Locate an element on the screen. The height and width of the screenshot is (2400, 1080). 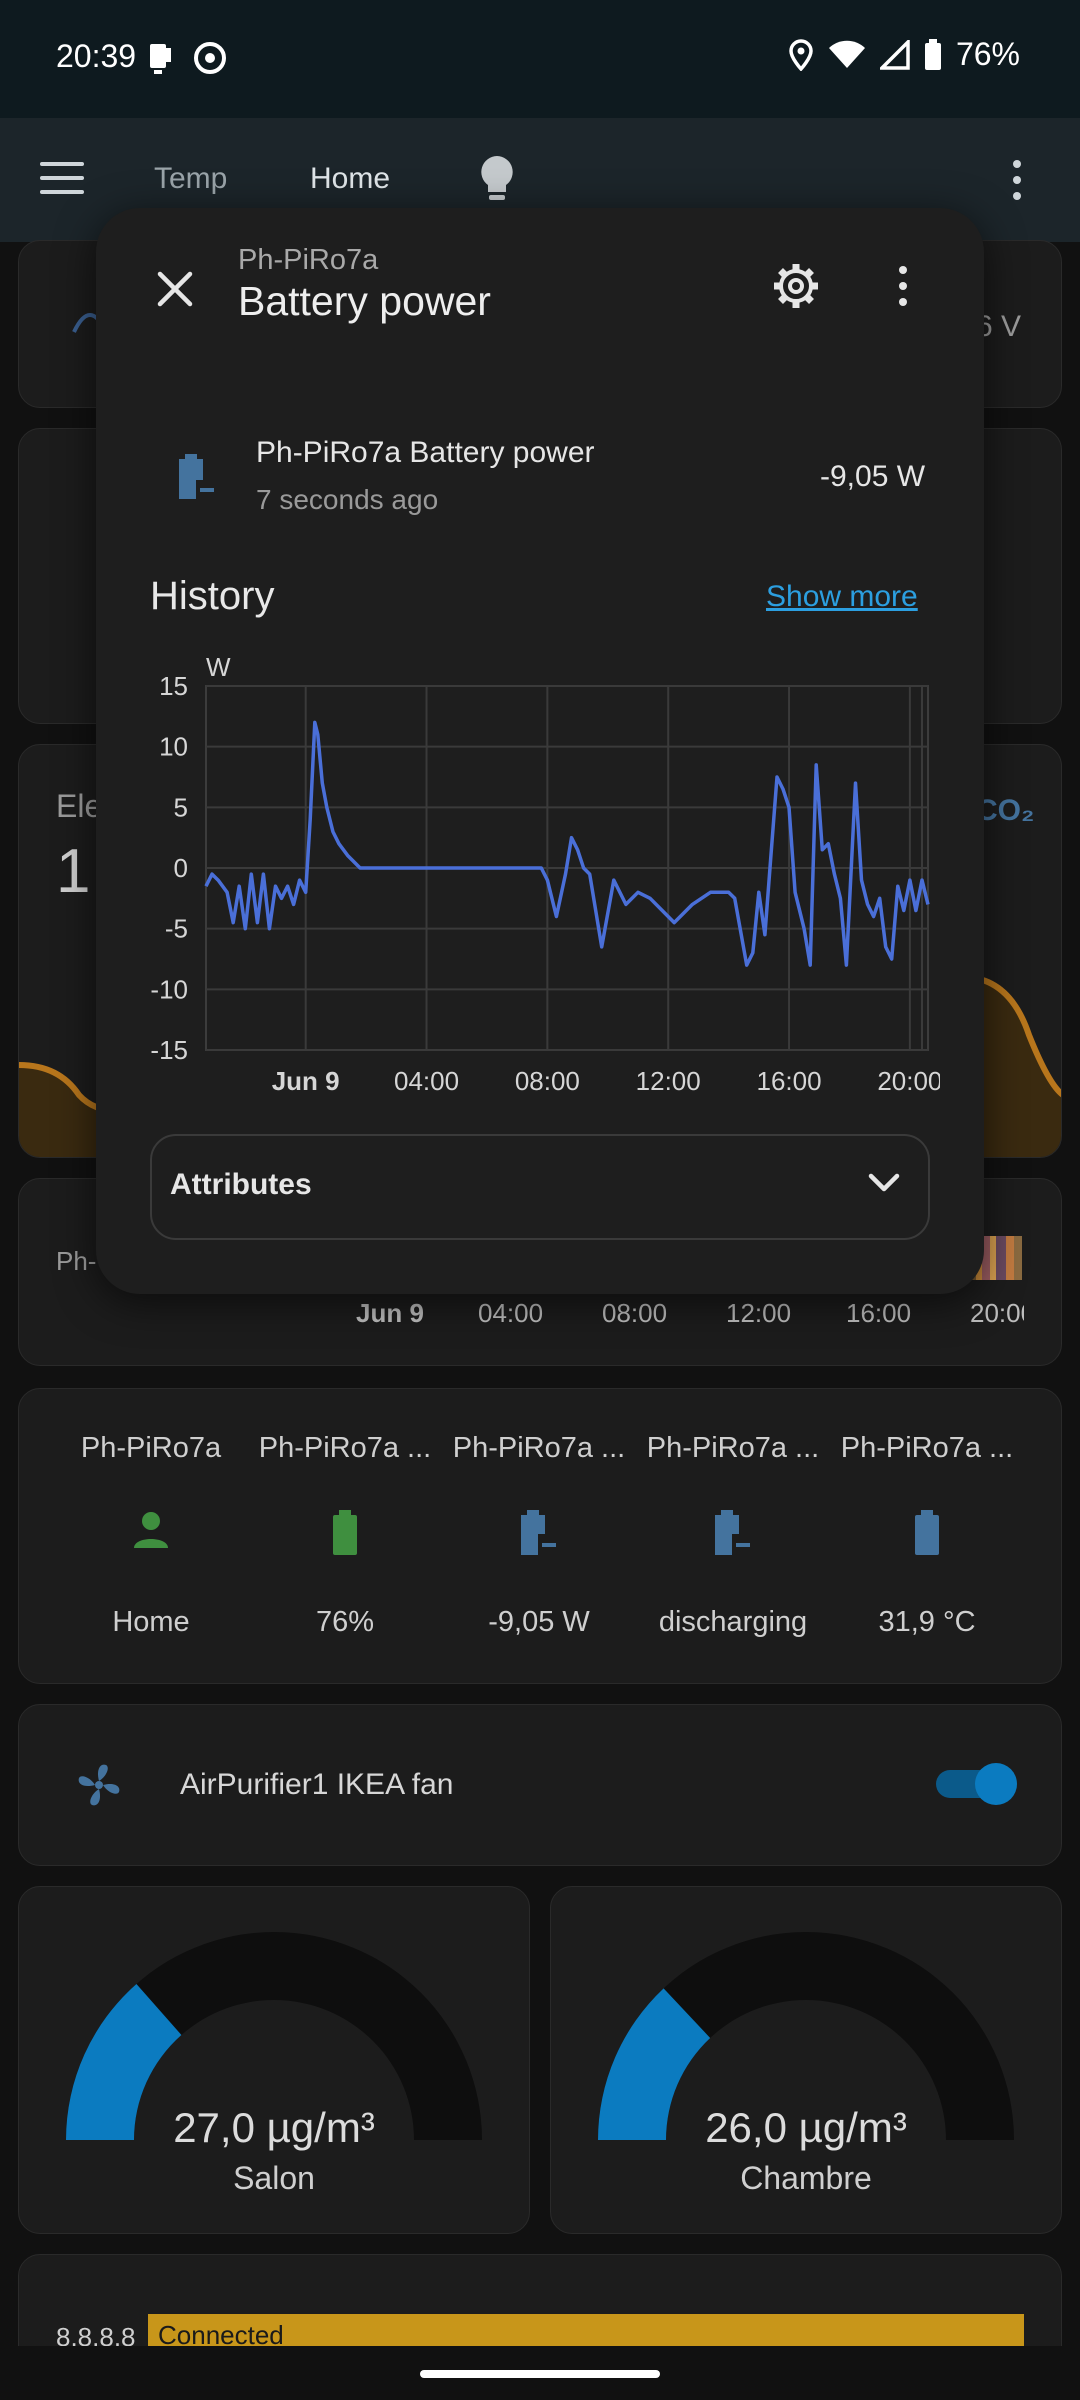
x-tick-label: 16:00 is located at coordinates (788, 1081).